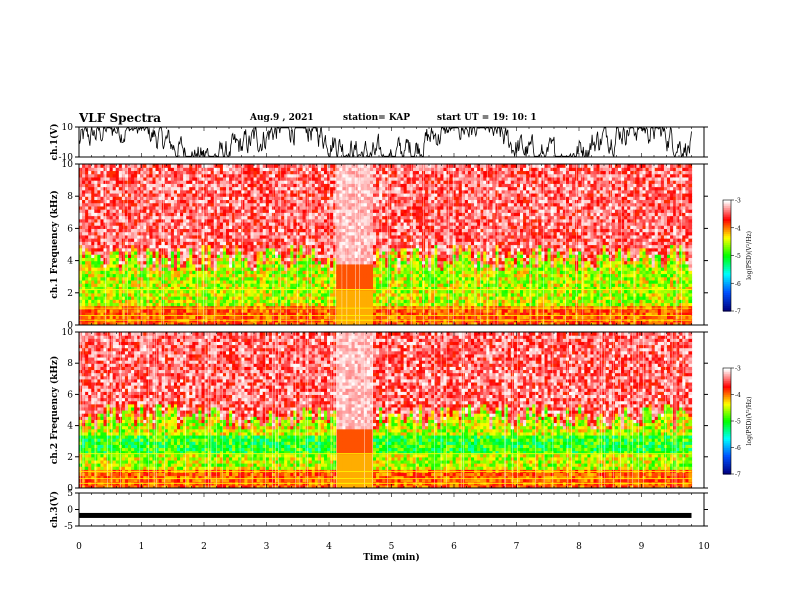 Image resolution: width=792 pixels, height=612 pixels. What do you see at coordinates (54, 142) in the screenshot?
I see `ch1-waveform-ylabel: ch.1(V)` at bounding box center [54, 142].